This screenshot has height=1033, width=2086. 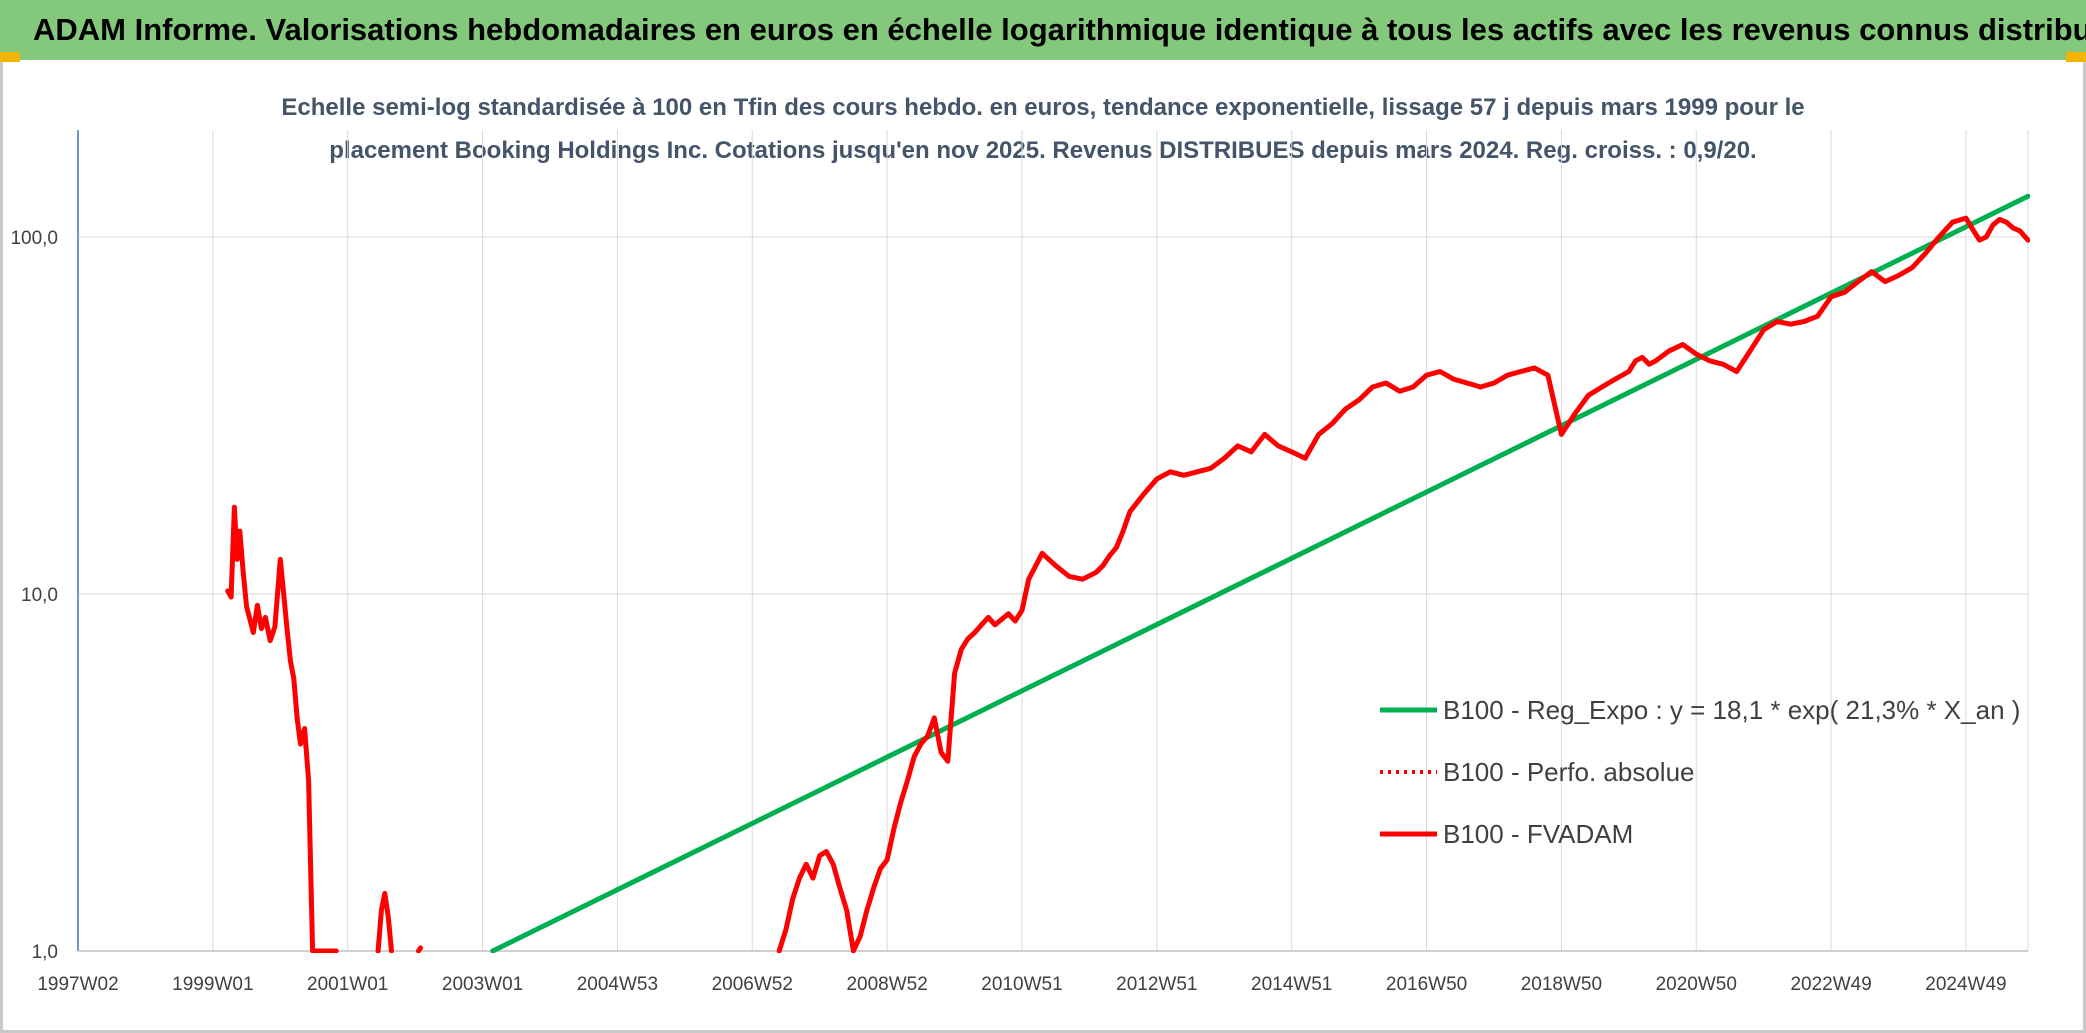 I want to click on corner-marker-right, so click(x=2076, y=57).